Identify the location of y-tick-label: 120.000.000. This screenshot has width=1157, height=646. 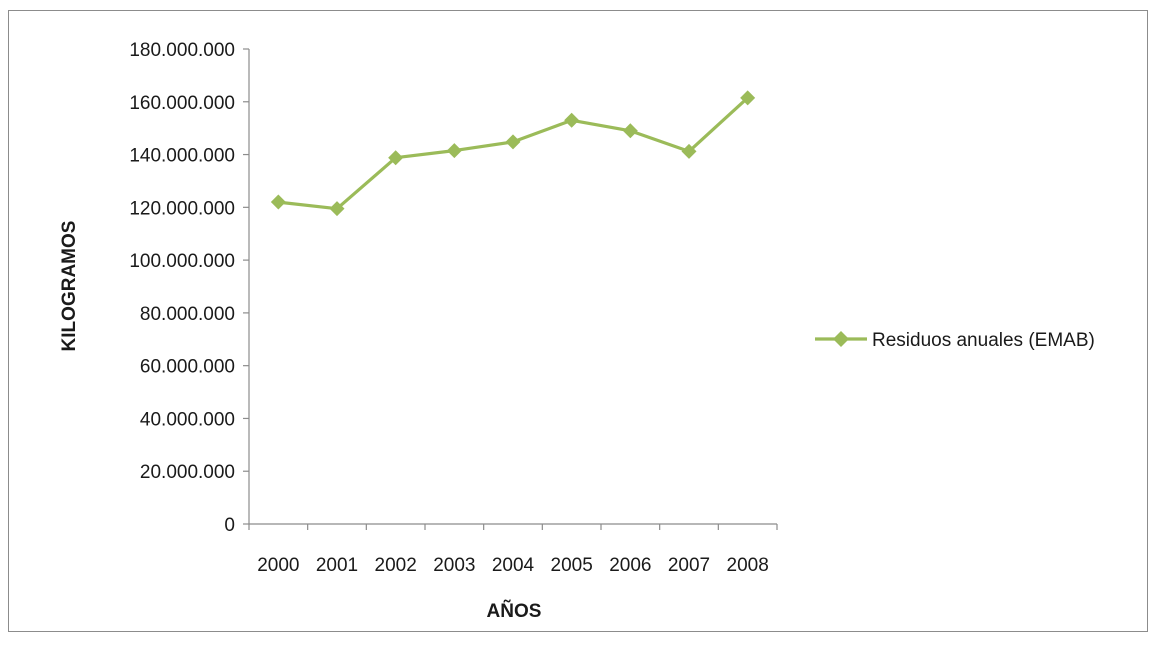
(182, 208).